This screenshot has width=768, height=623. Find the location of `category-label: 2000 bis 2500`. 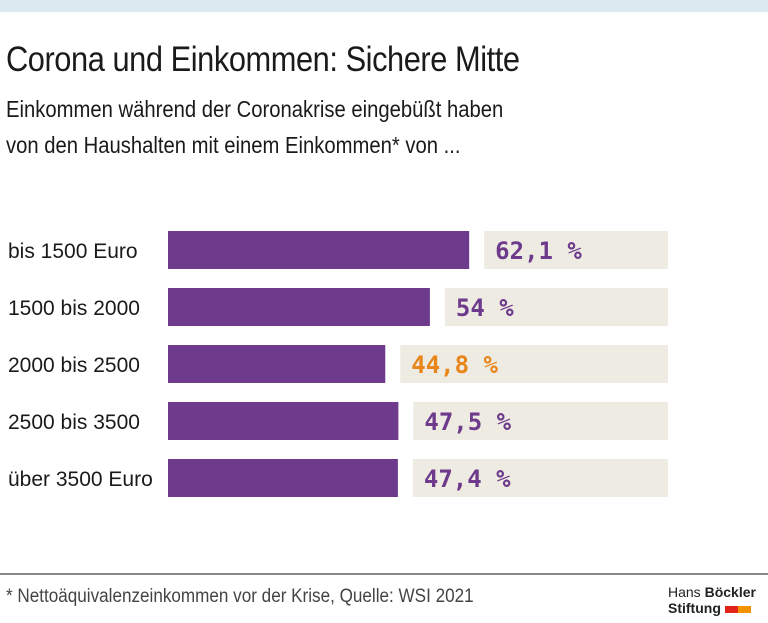

category-label: 2000 bis 2500 is located at coordinates (74, 365).